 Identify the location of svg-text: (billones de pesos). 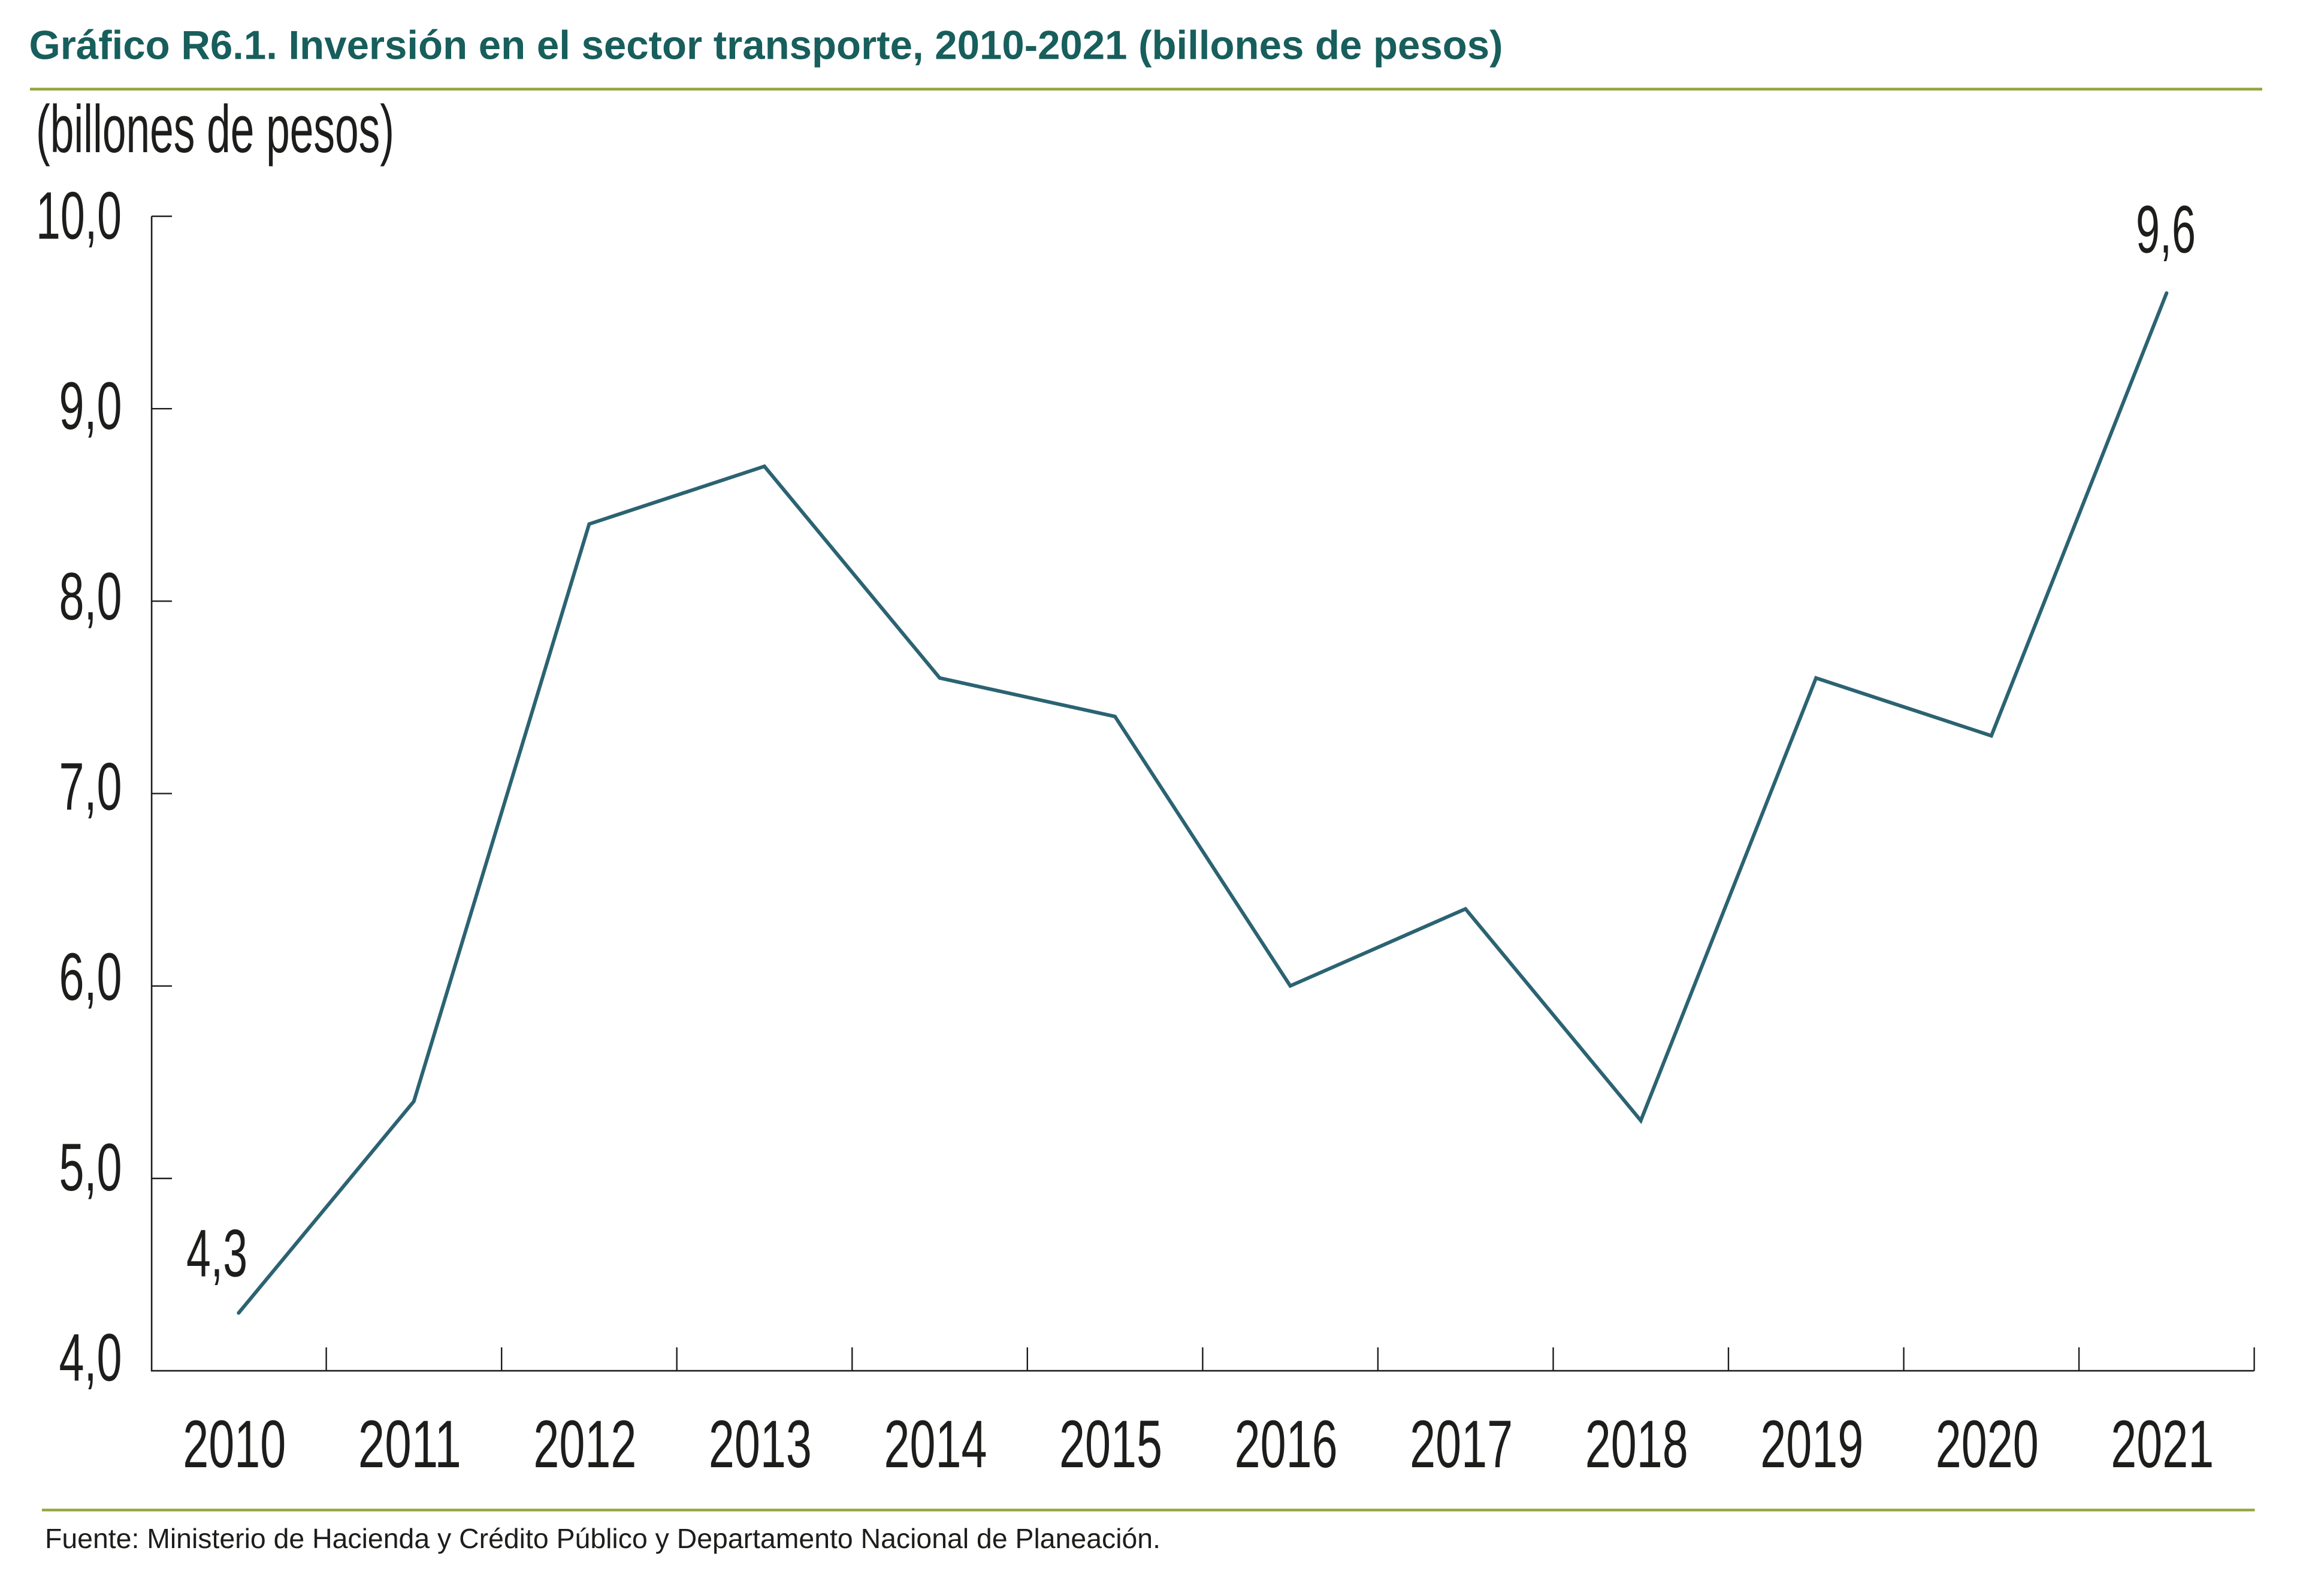
(215, 129).